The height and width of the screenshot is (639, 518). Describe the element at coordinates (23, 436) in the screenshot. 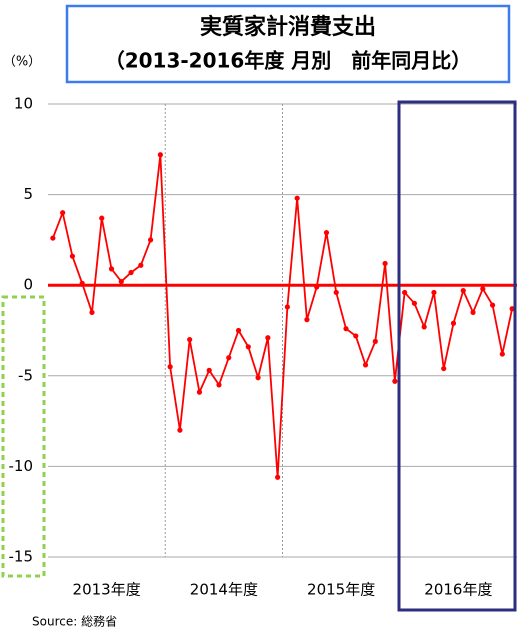

I see `negative-box` at that location.